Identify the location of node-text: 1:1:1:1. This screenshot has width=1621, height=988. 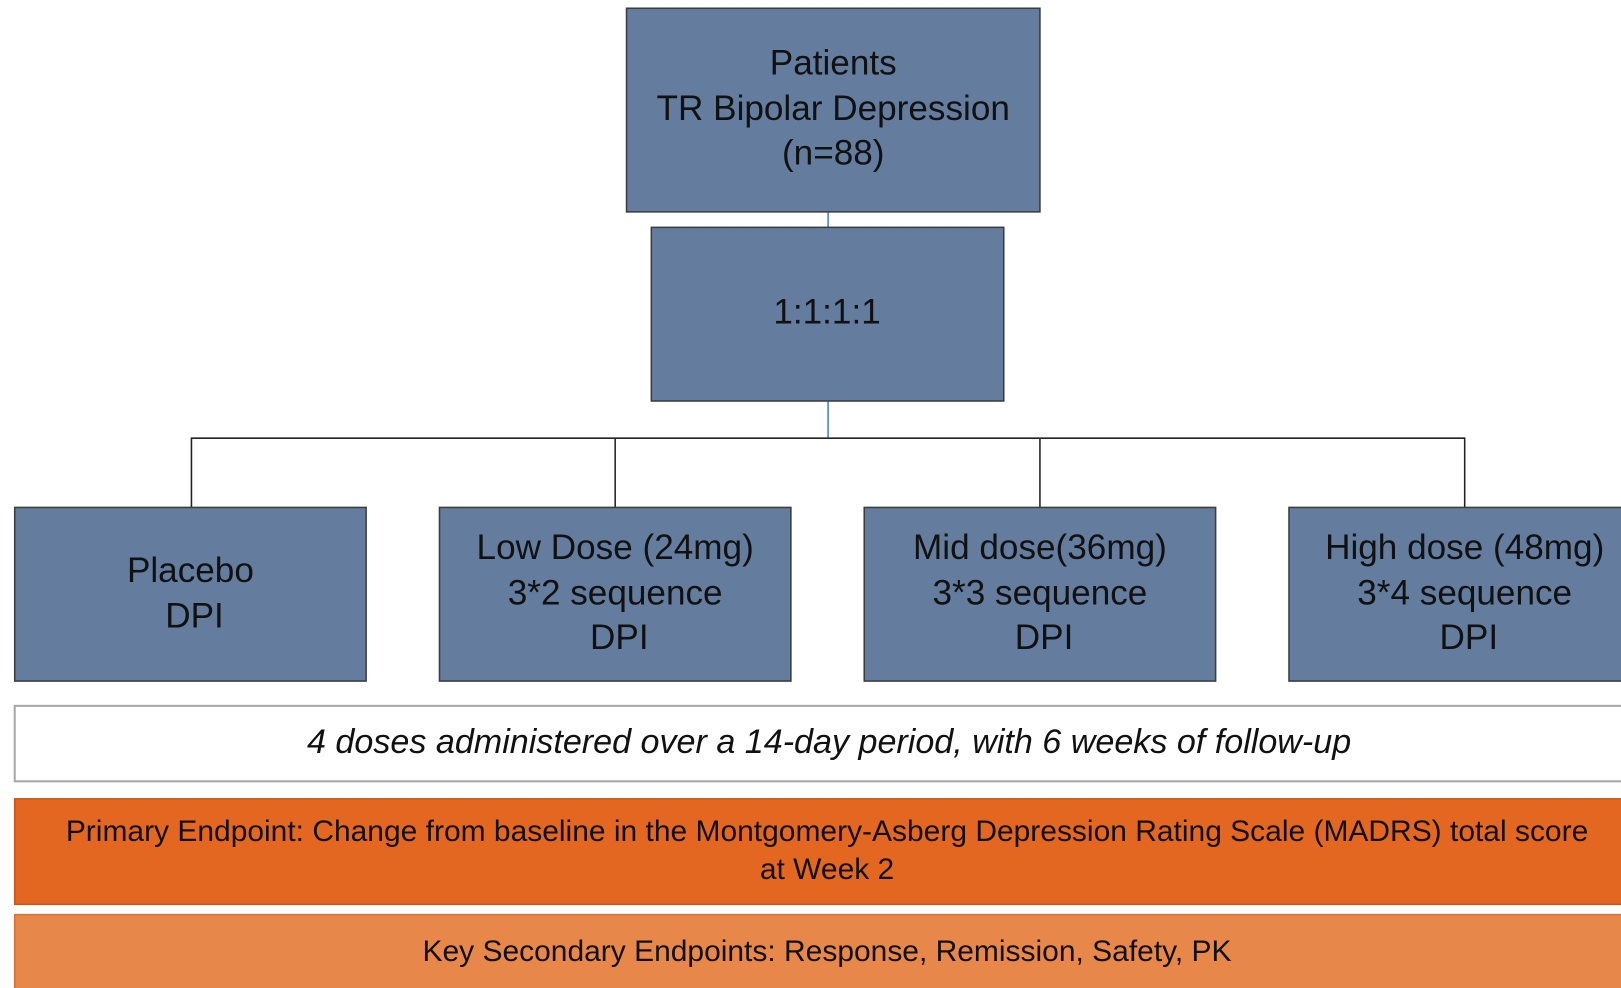
(826, 311).